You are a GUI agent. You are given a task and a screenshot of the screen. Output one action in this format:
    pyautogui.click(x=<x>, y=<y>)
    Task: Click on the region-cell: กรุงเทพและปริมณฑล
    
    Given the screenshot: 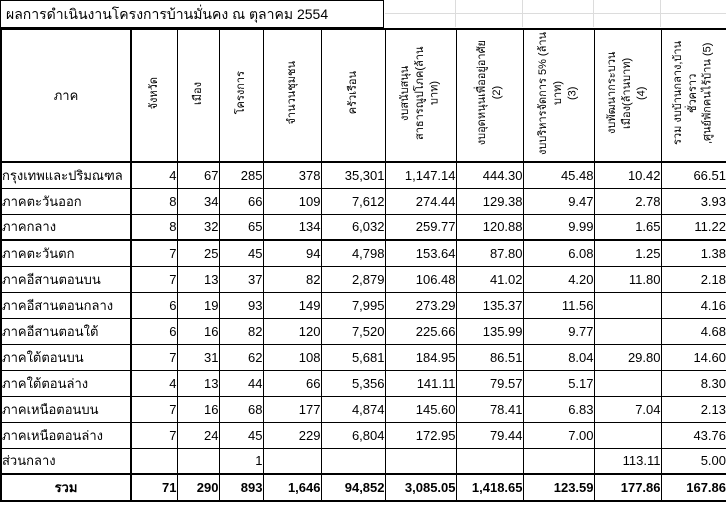 What is the action you would take?
    pyautogui.click(x=66, y=175)
    